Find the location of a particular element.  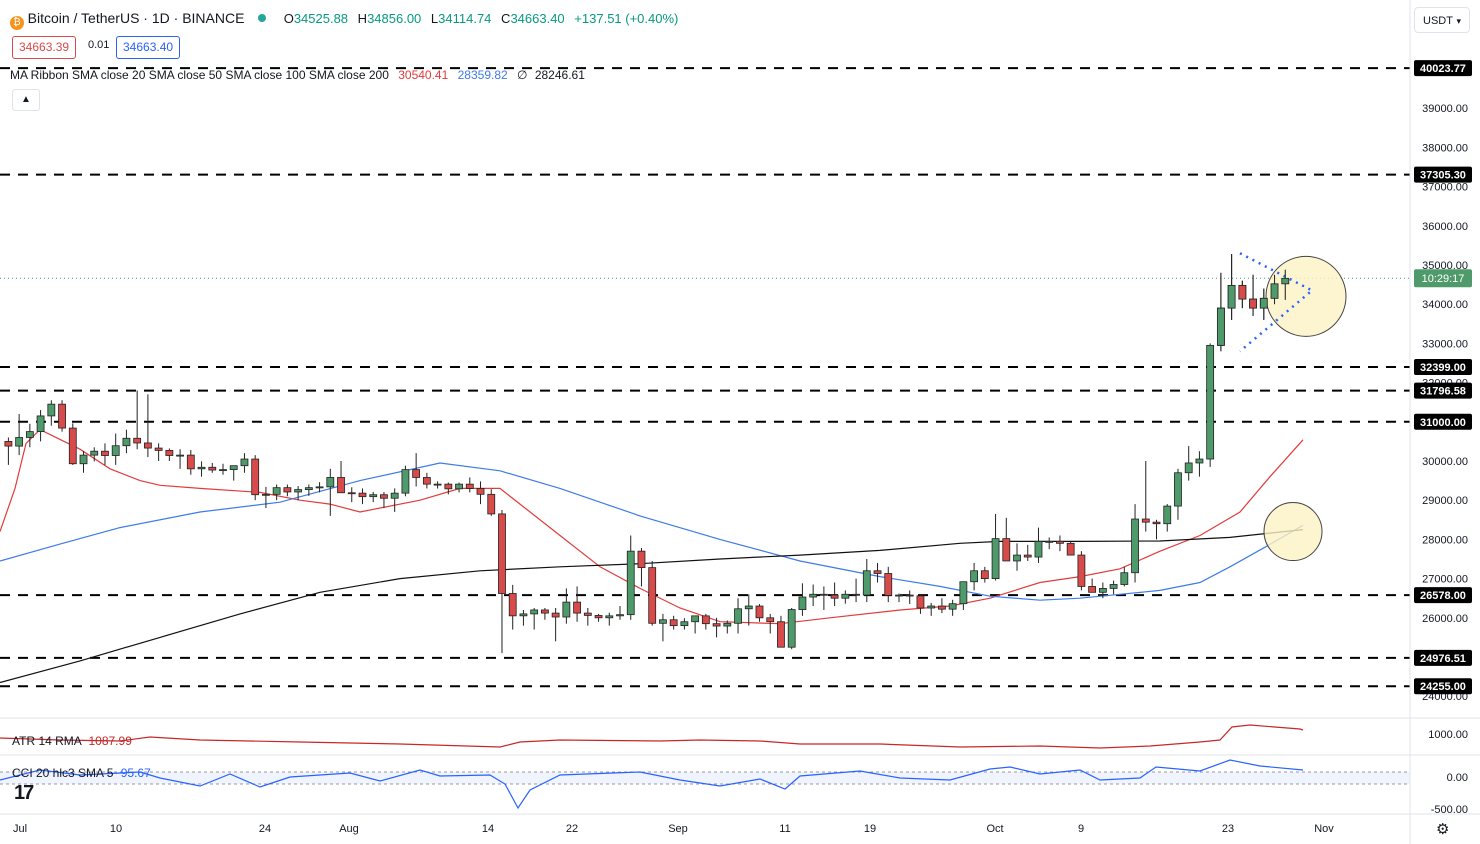

ohlc-change: +137.51 (+0.40%) is located at coordinates (626, 18).